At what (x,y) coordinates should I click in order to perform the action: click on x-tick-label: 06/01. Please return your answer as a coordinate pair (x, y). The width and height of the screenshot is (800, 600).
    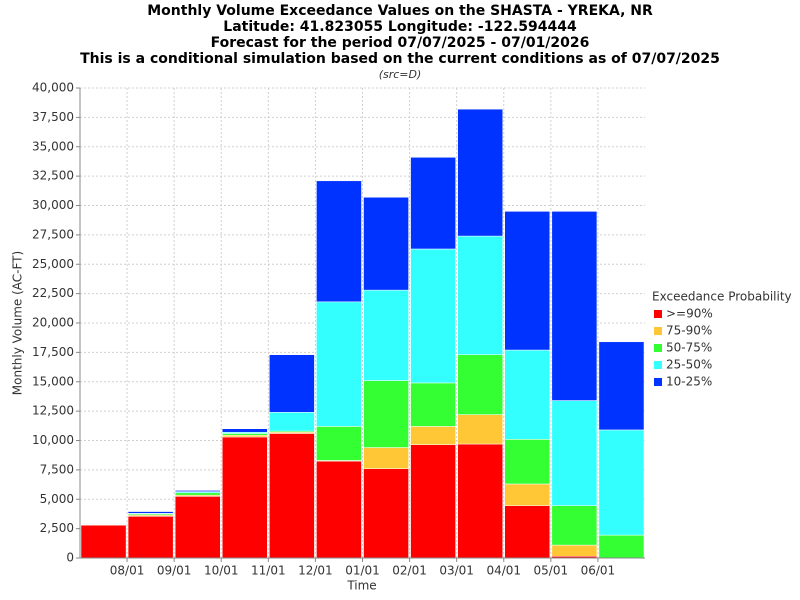
    Looking at the image, I should click on (598, 571).